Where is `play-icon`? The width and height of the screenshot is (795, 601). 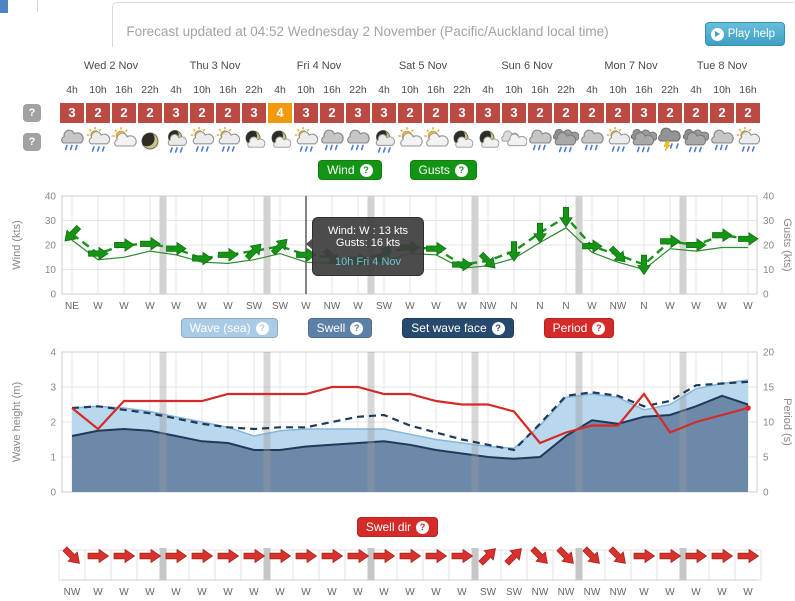 play-icon is located at coordinates (717, 34).